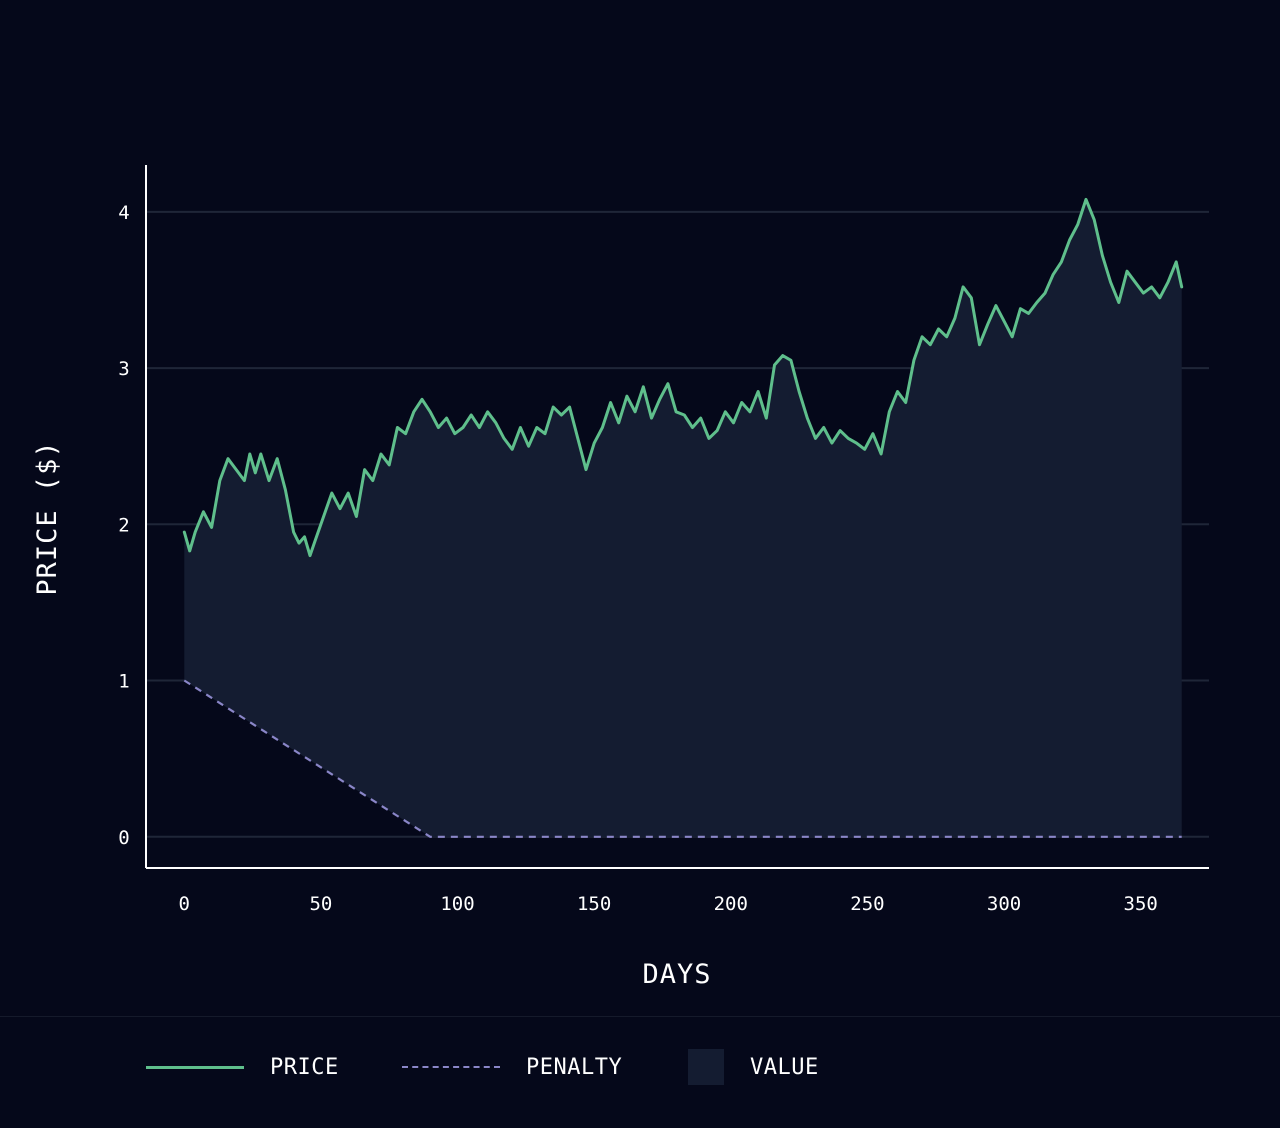  I want to click on x-tick-label-300: 300, so click(1004, 904).